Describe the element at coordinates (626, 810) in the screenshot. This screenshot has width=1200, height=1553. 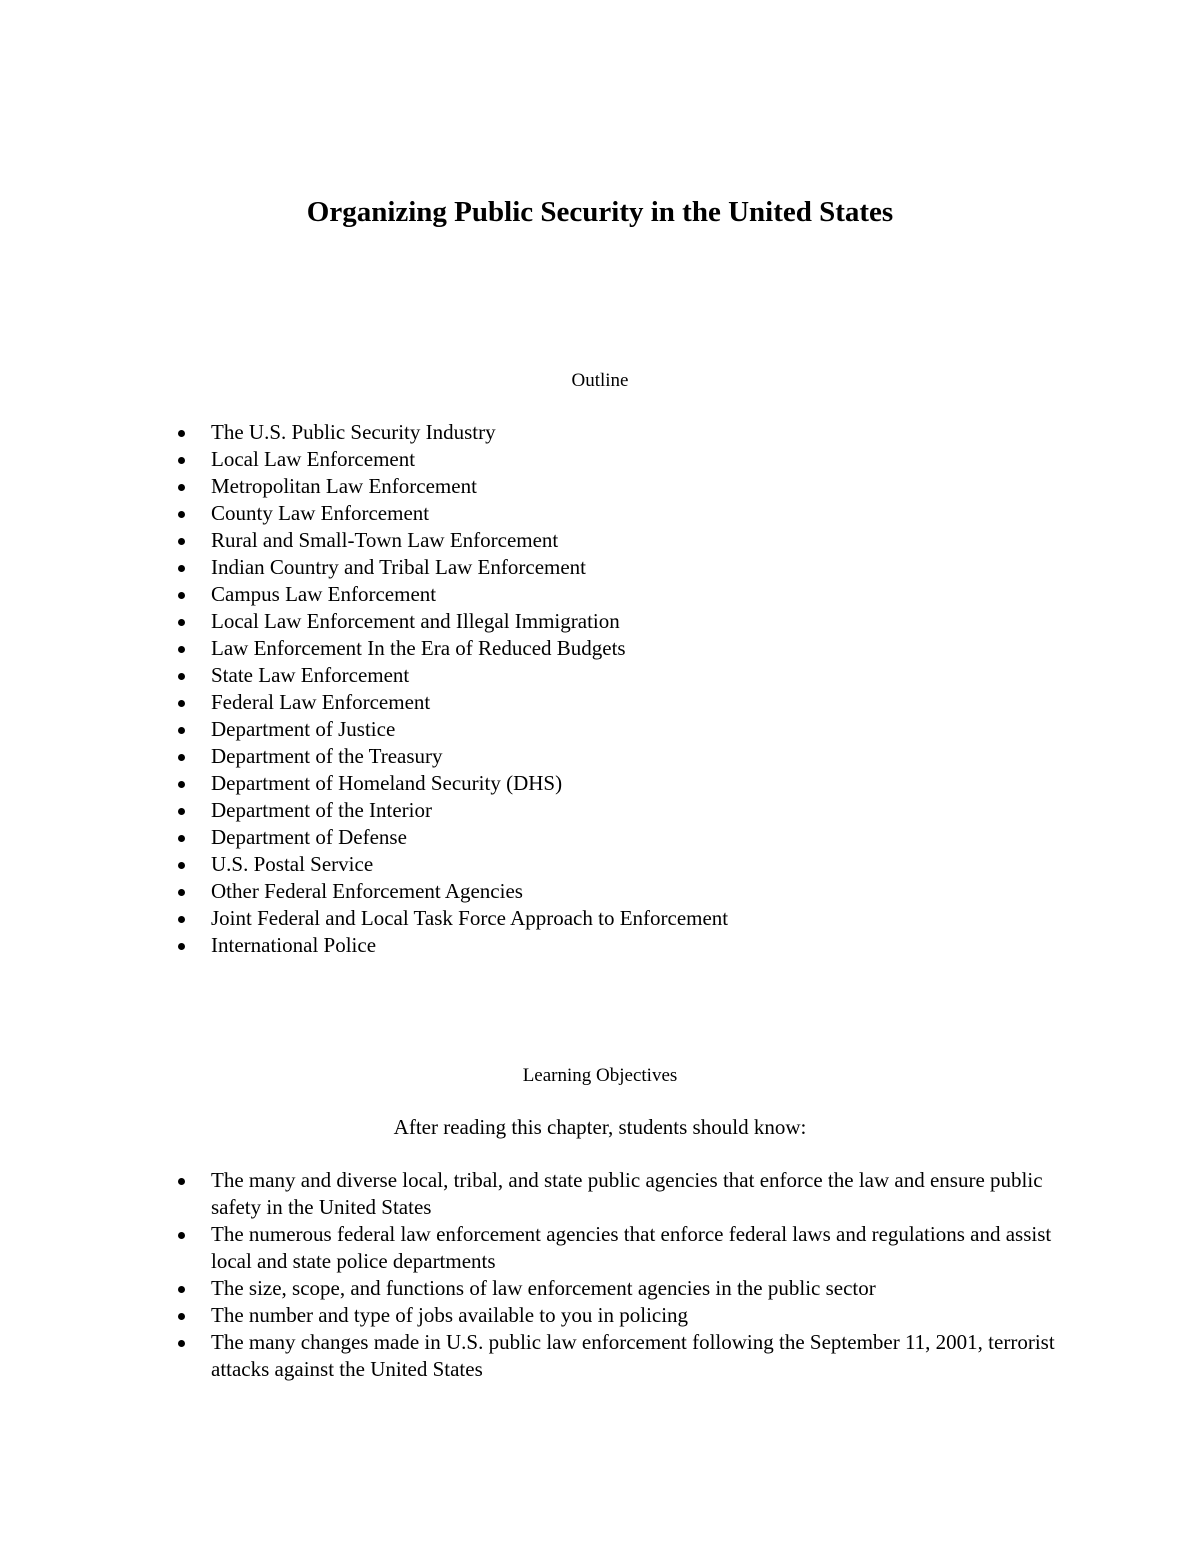
I see `list-item: Department of the Interior` at that location.